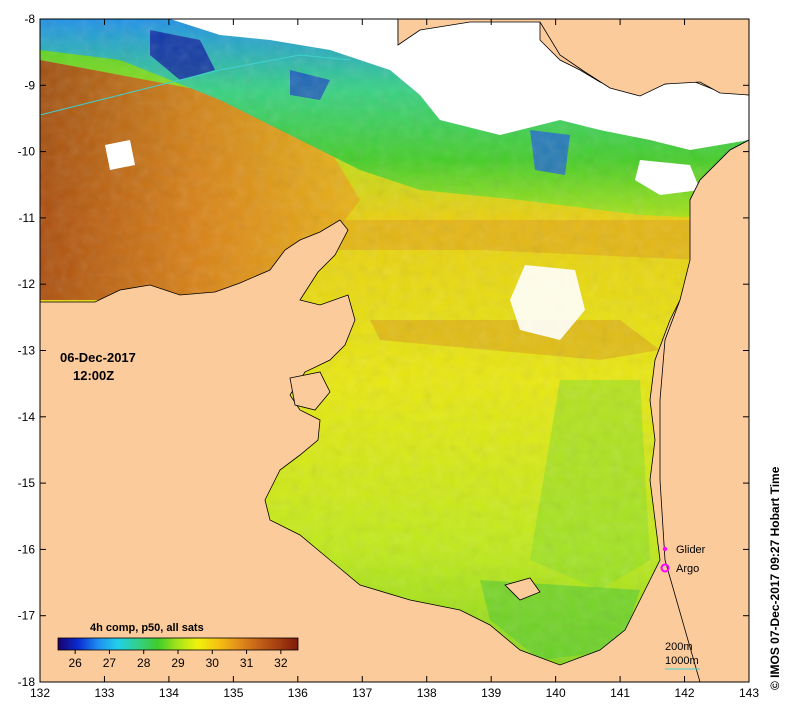 The image size is (791, 716). What do you see at coordinates (29, 19) in the screenshot?
I see `y-tick-label: -8` at bounding box center [29, 19].